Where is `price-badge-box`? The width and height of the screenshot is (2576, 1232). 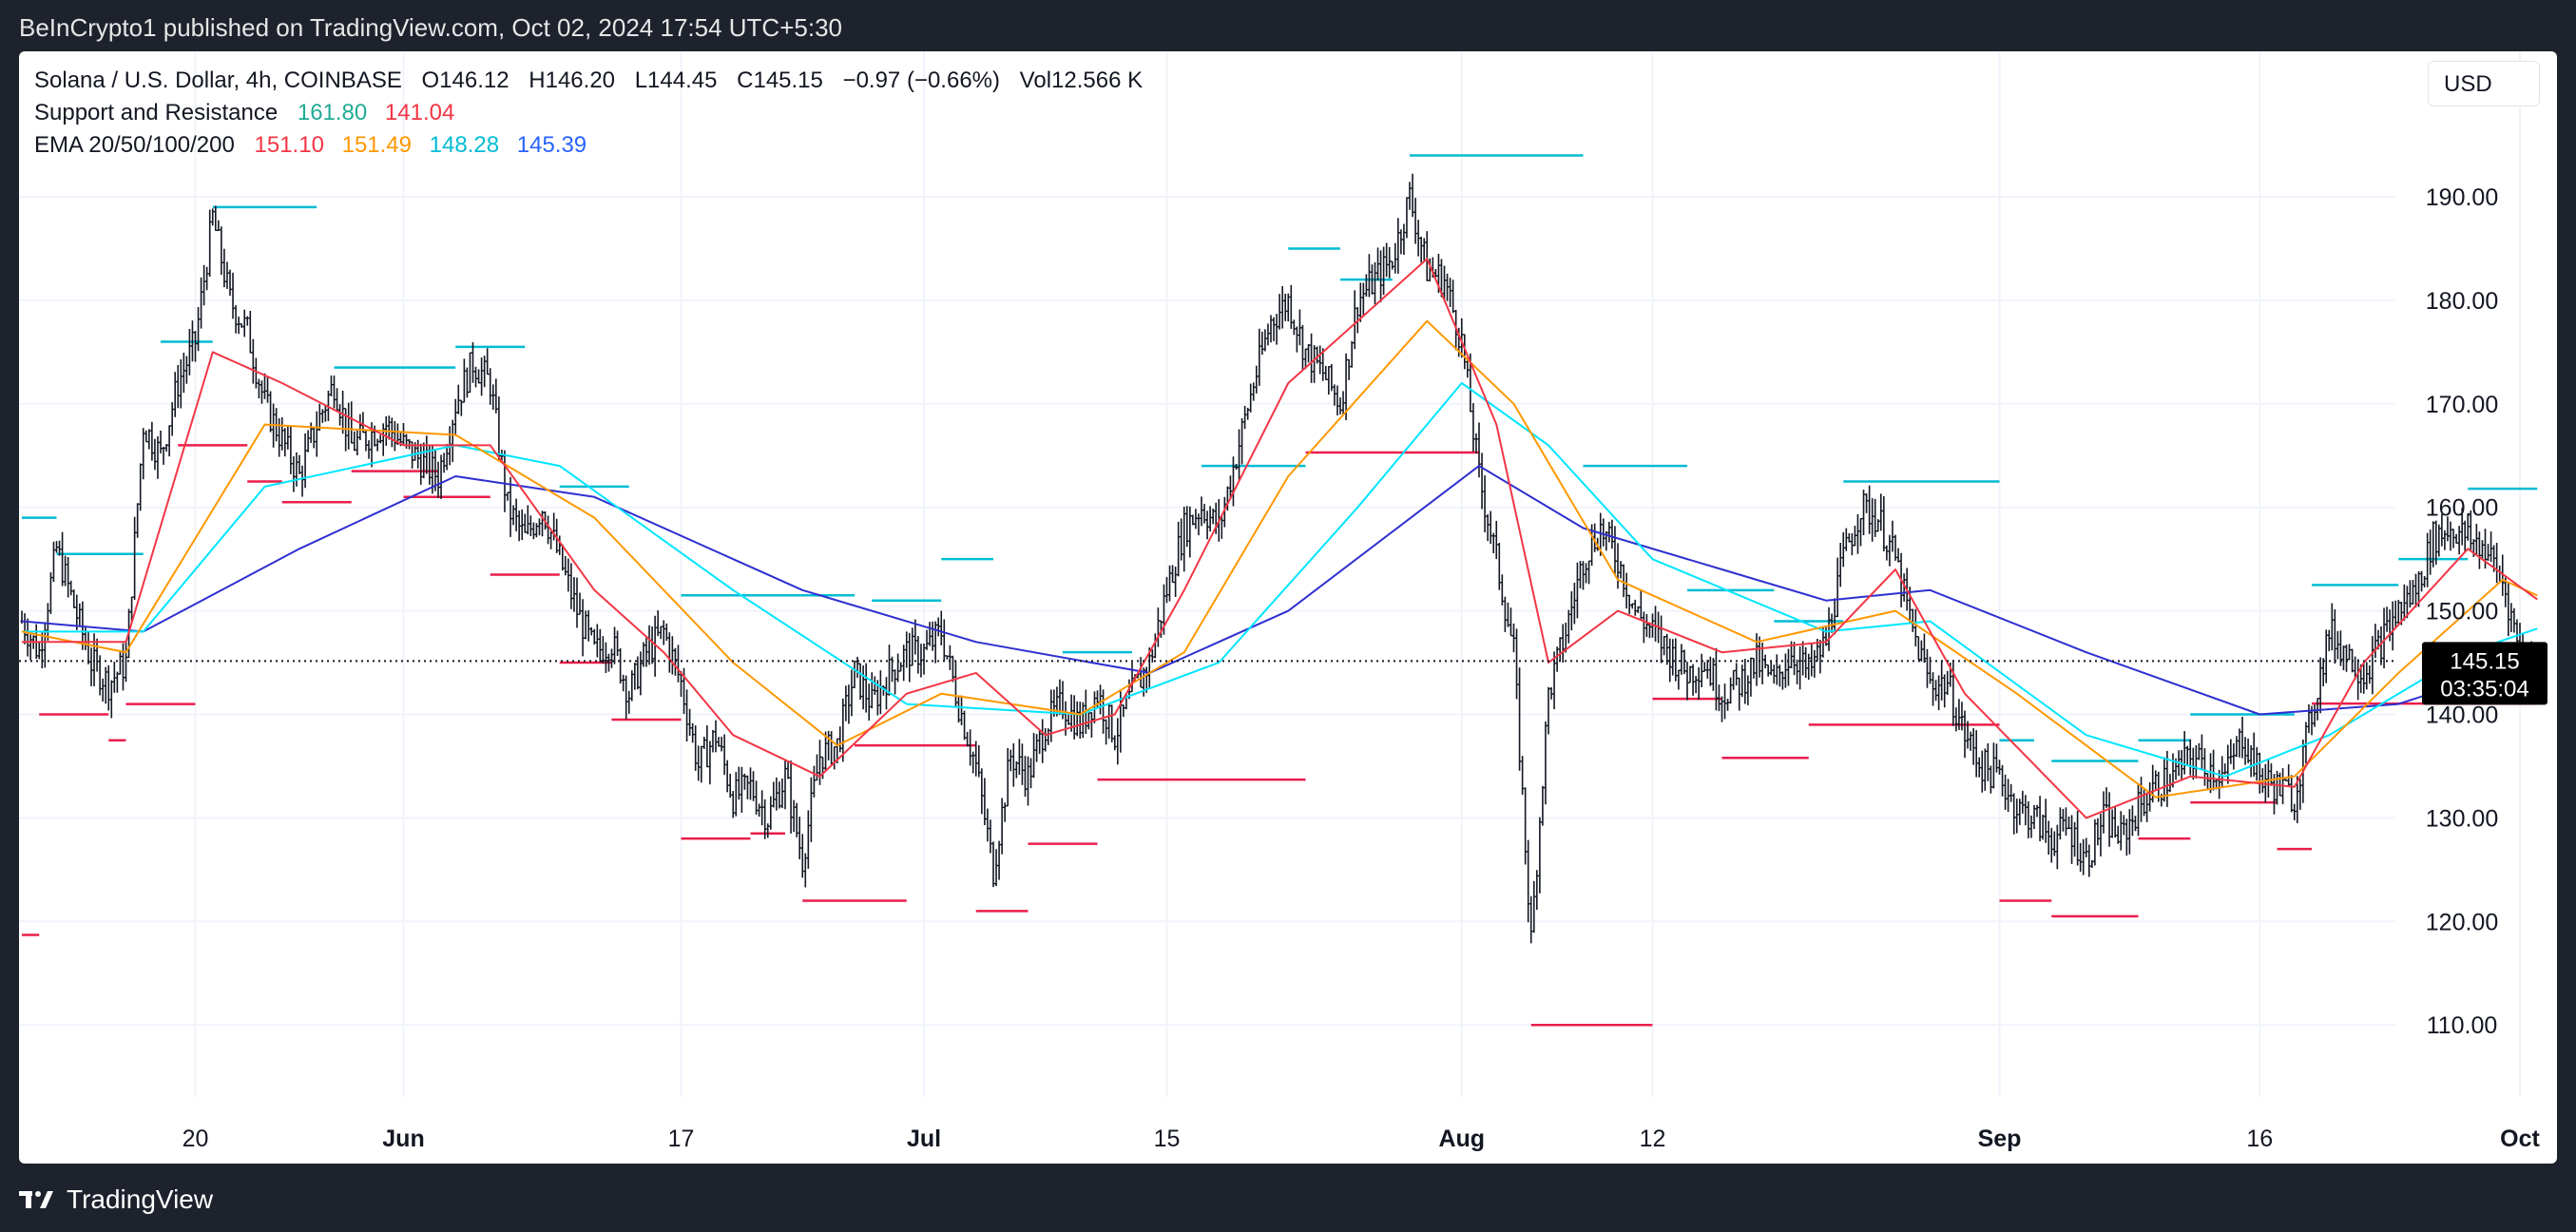 price-badge-box is located at coordinates (2484, 673).